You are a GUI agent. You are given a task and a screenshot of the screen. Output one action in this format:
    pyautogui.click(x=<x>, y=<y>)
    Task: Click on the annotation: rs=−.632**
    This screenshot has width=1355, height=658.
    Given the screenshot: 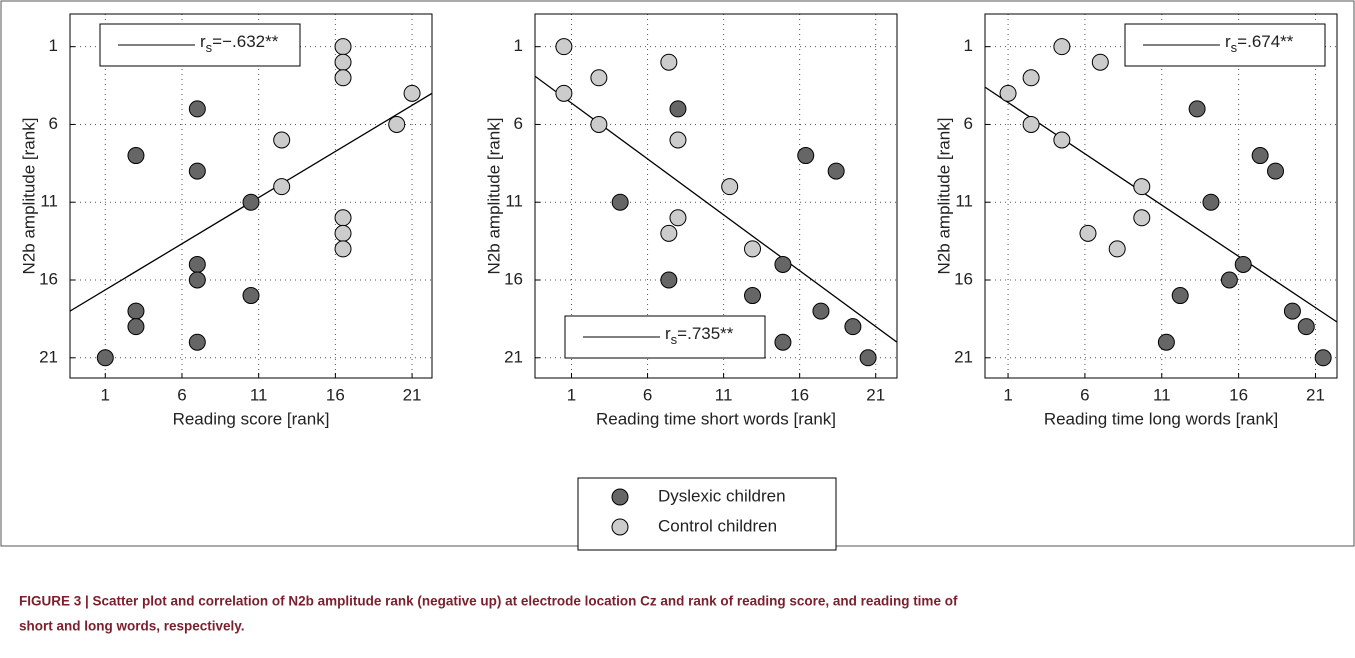 What is the action you would take?
    pyautogui.click(x=239, y=43)
    